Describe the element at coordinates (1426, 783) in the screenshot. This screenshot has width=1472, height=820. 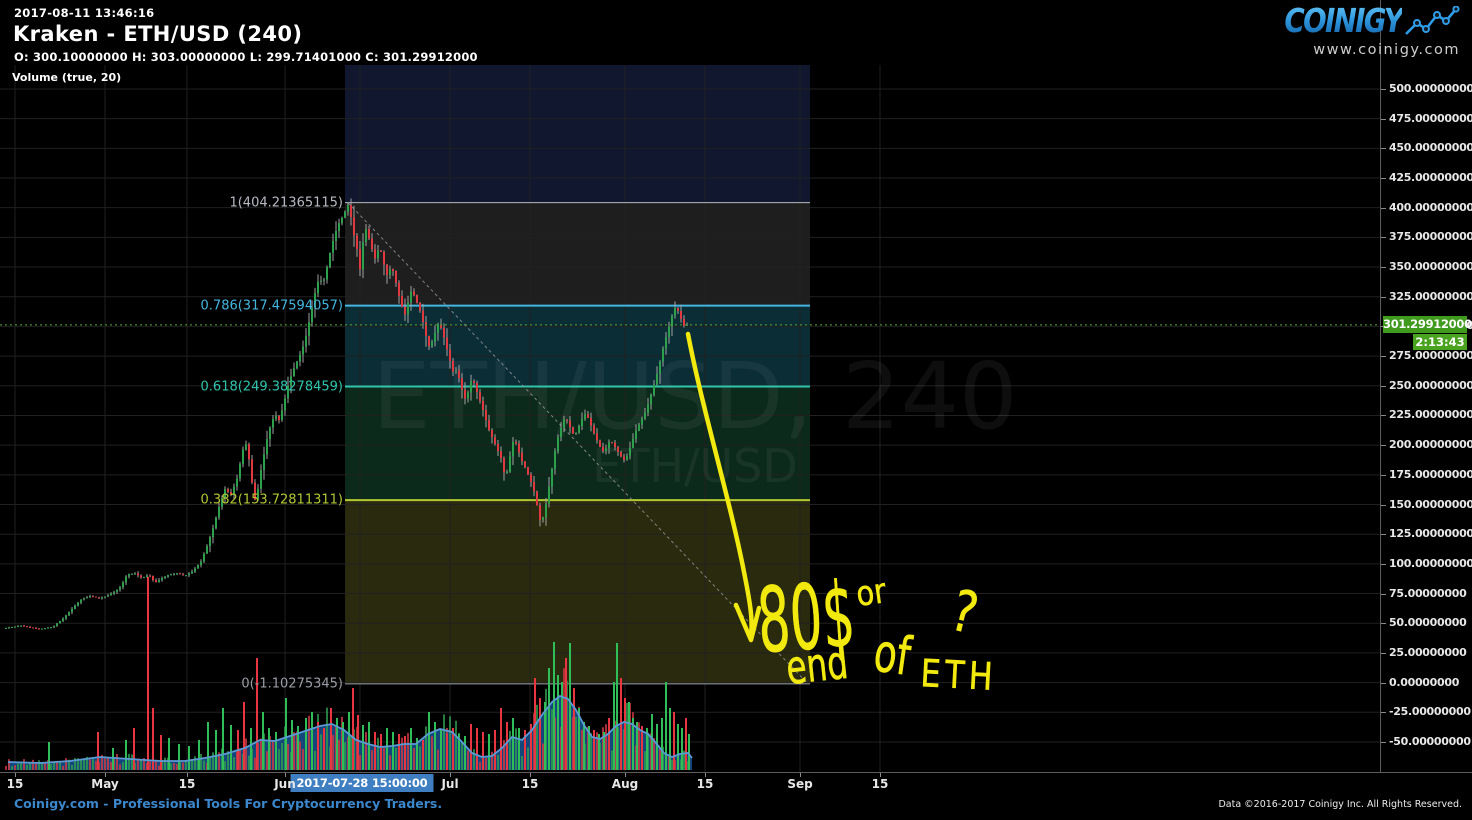
I see `axis-corner` at that location.